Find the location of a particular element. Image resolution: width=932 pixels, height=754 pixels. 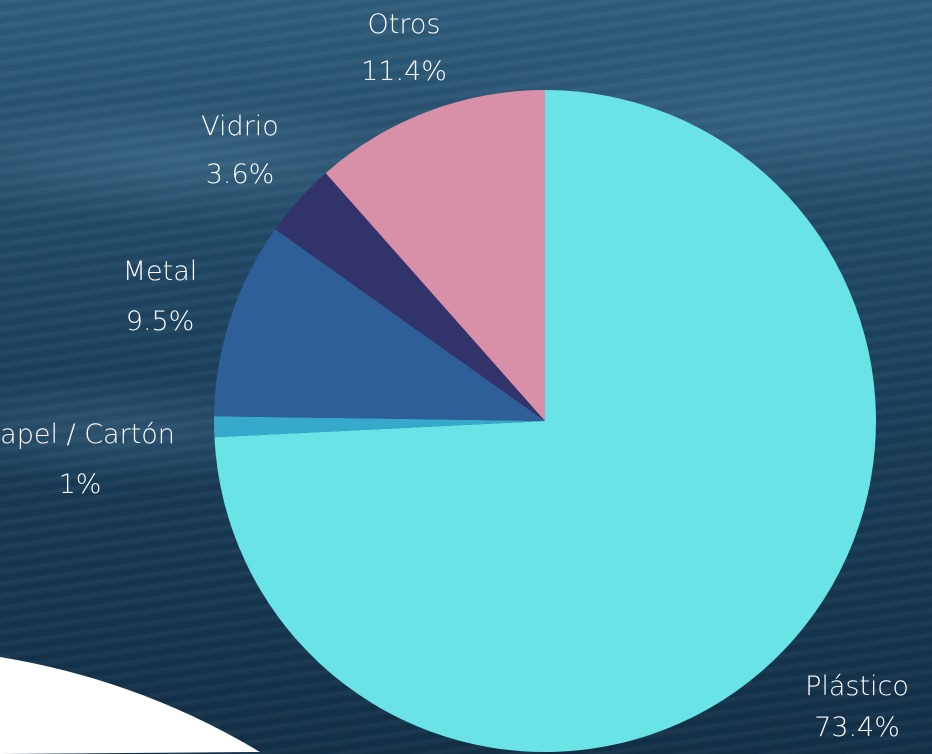

label-papel-carton-value: 1% is located at coordinates (80, 484).